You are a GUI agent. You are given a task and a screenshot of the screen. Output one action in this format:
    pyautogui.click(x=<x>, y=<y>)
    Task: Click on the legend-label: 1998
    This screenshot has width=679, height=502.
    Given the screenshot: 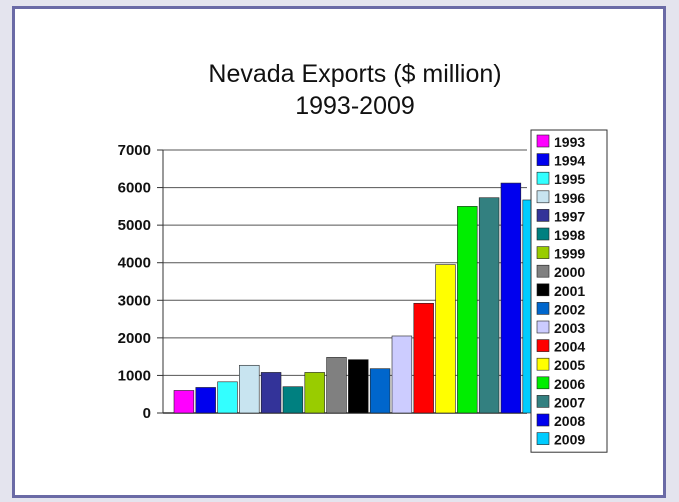 What is the action you would take?
    pyautogui.click(x=569, y=235)
    